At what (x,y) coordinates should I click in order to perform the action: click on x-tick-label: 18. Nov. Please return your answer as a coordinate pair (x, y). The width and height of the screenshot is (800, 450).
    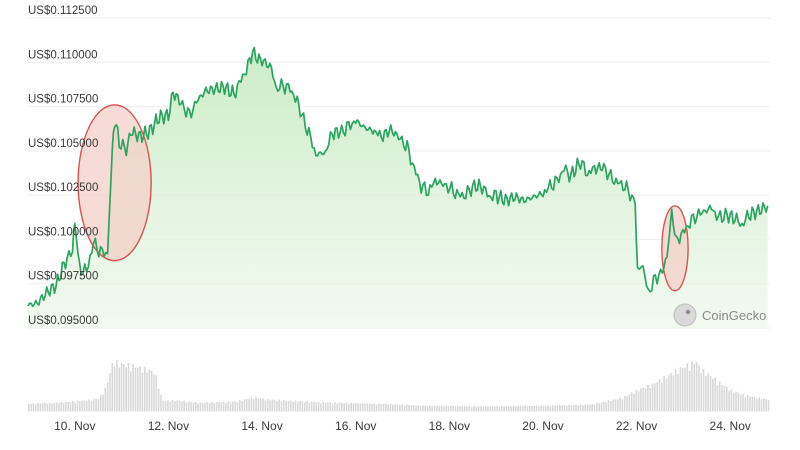
    Looking at the image, I should click on (449, 426).